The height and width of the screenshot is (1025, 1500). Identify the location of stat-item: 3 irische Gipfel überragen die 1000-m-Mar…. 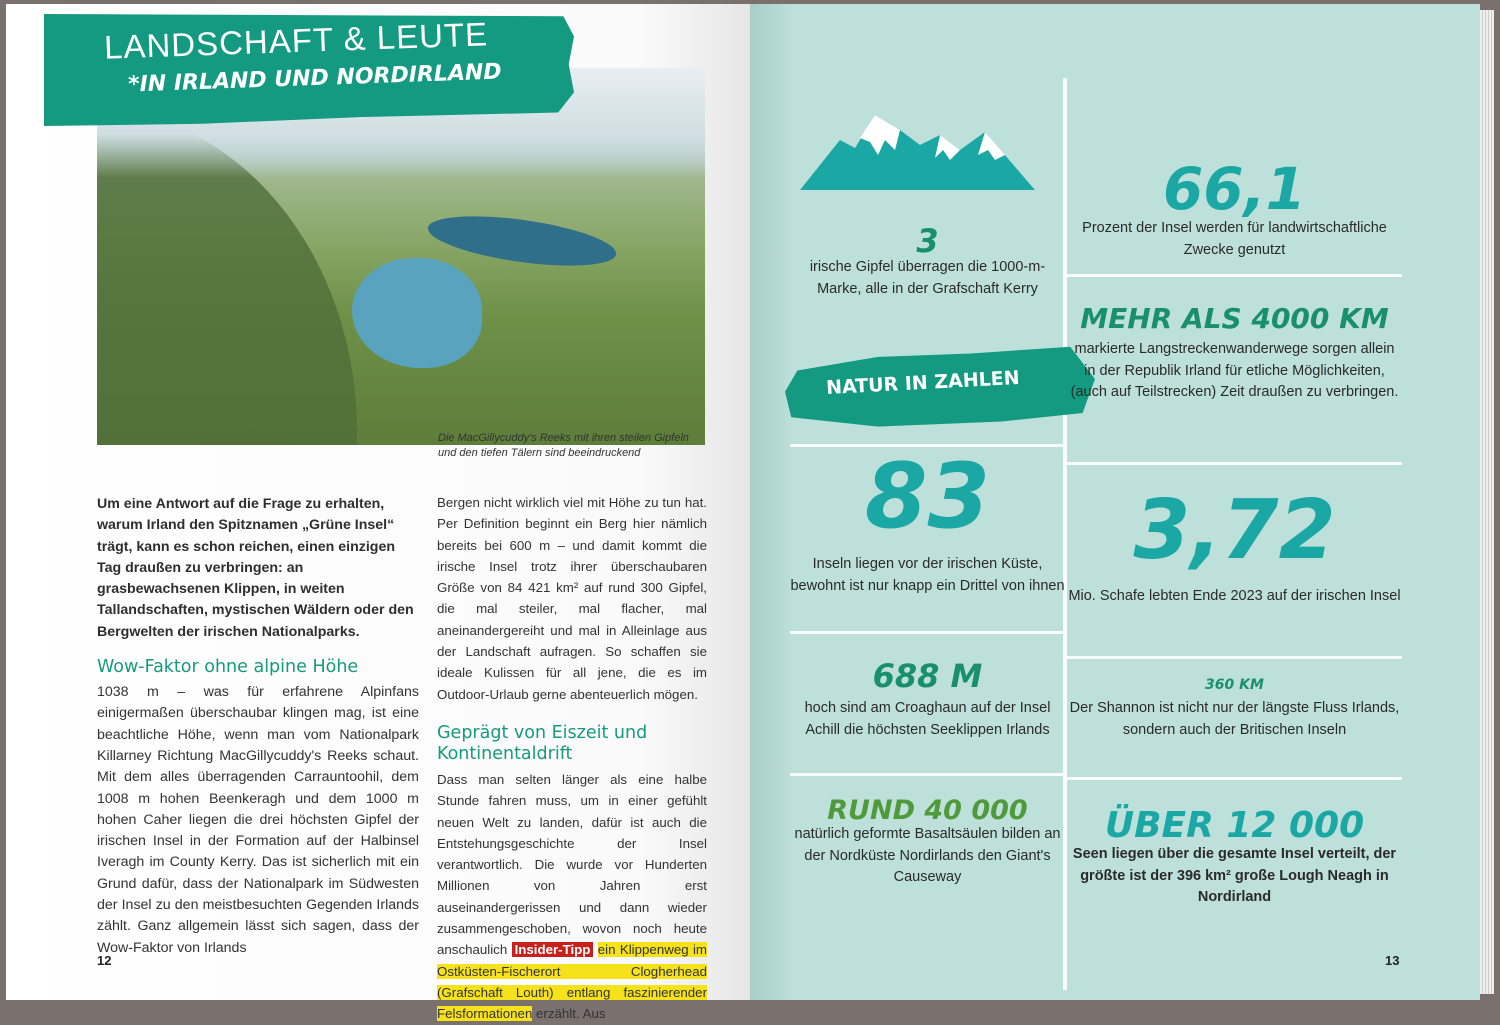
(927, 259).